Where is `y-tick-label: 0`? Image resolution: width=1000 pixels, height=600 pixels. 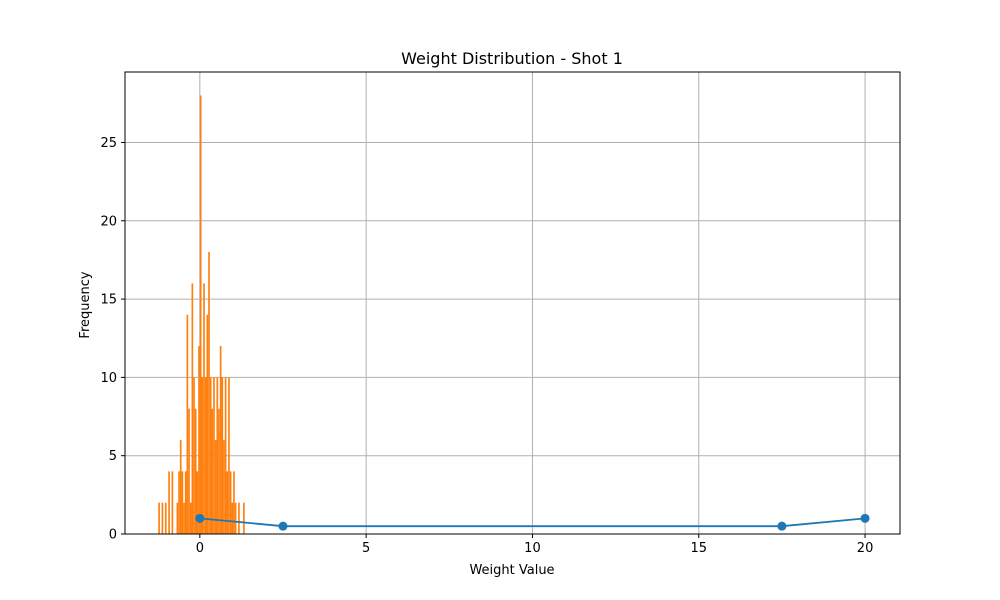 y-tick-label: 0 is located at coordinates (113, 535).